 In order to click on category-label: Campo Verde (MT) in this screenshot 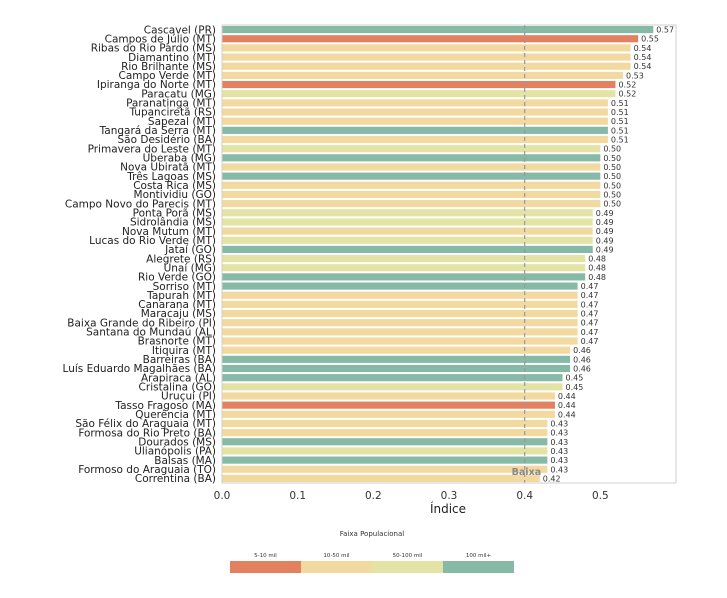, I will do `click(167, 76)`.